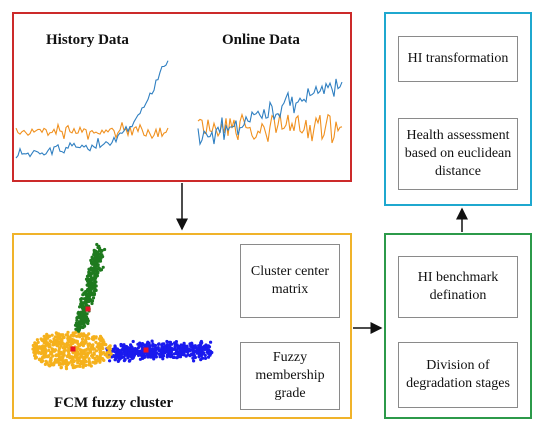  I want to click on cluster-orange-points, so click(72, 350).